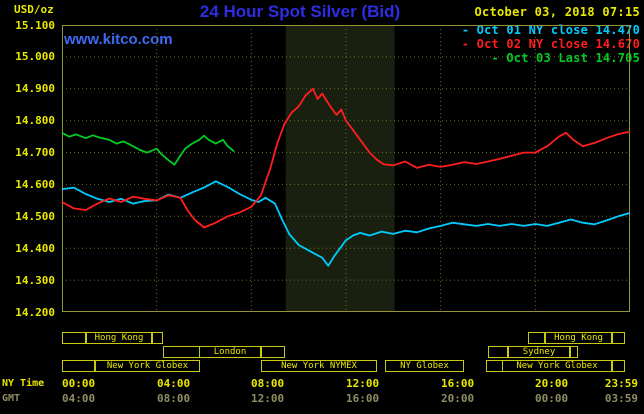 The height and width of the screenshot is (414, 644). I want to click on ny-ticks-label: 20:00, so click(552, 383).